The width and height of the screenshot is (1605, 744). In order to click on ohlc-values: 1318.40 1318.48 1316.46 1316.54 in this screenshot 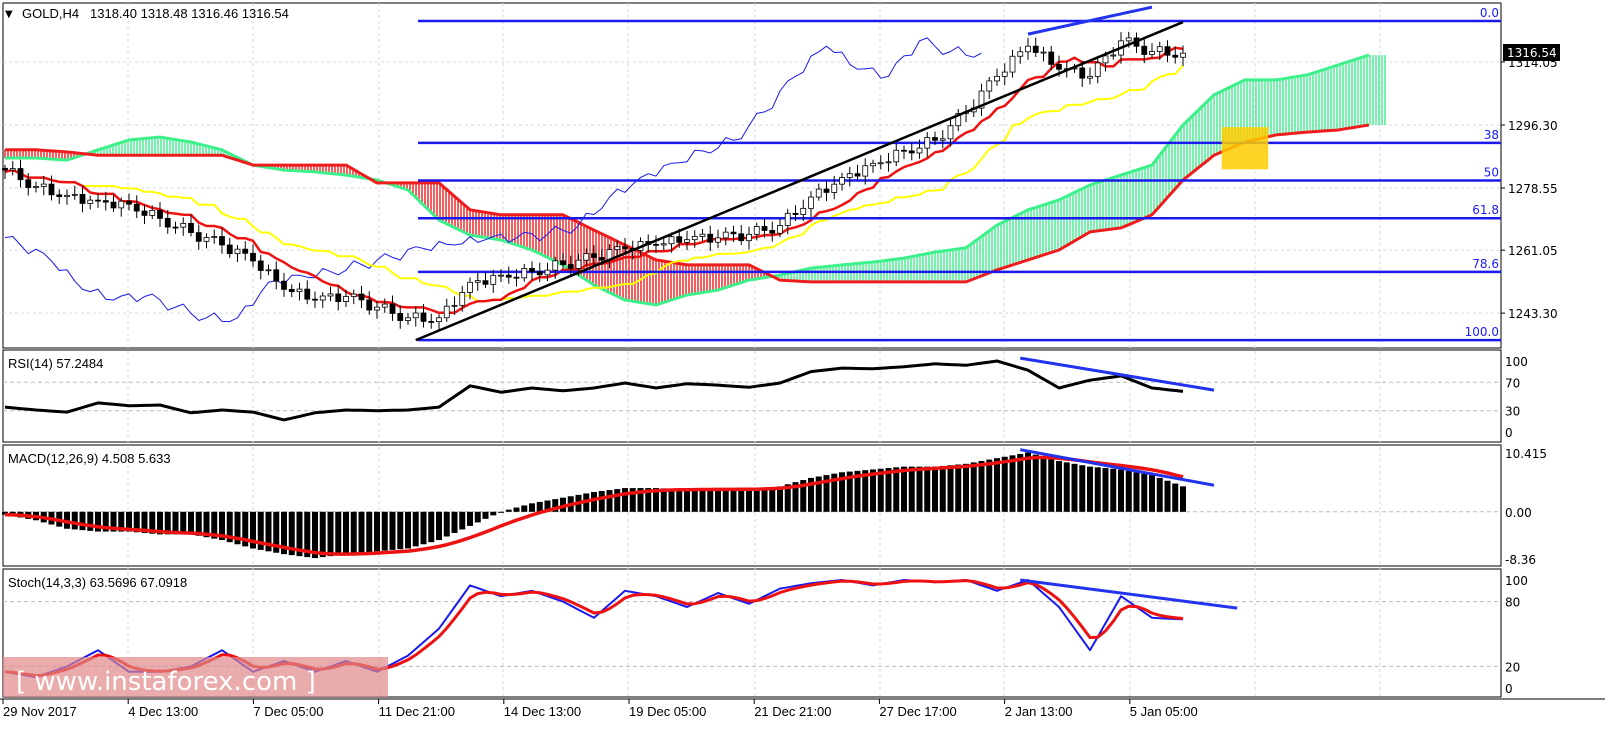, I will do `click(189, 13)`.